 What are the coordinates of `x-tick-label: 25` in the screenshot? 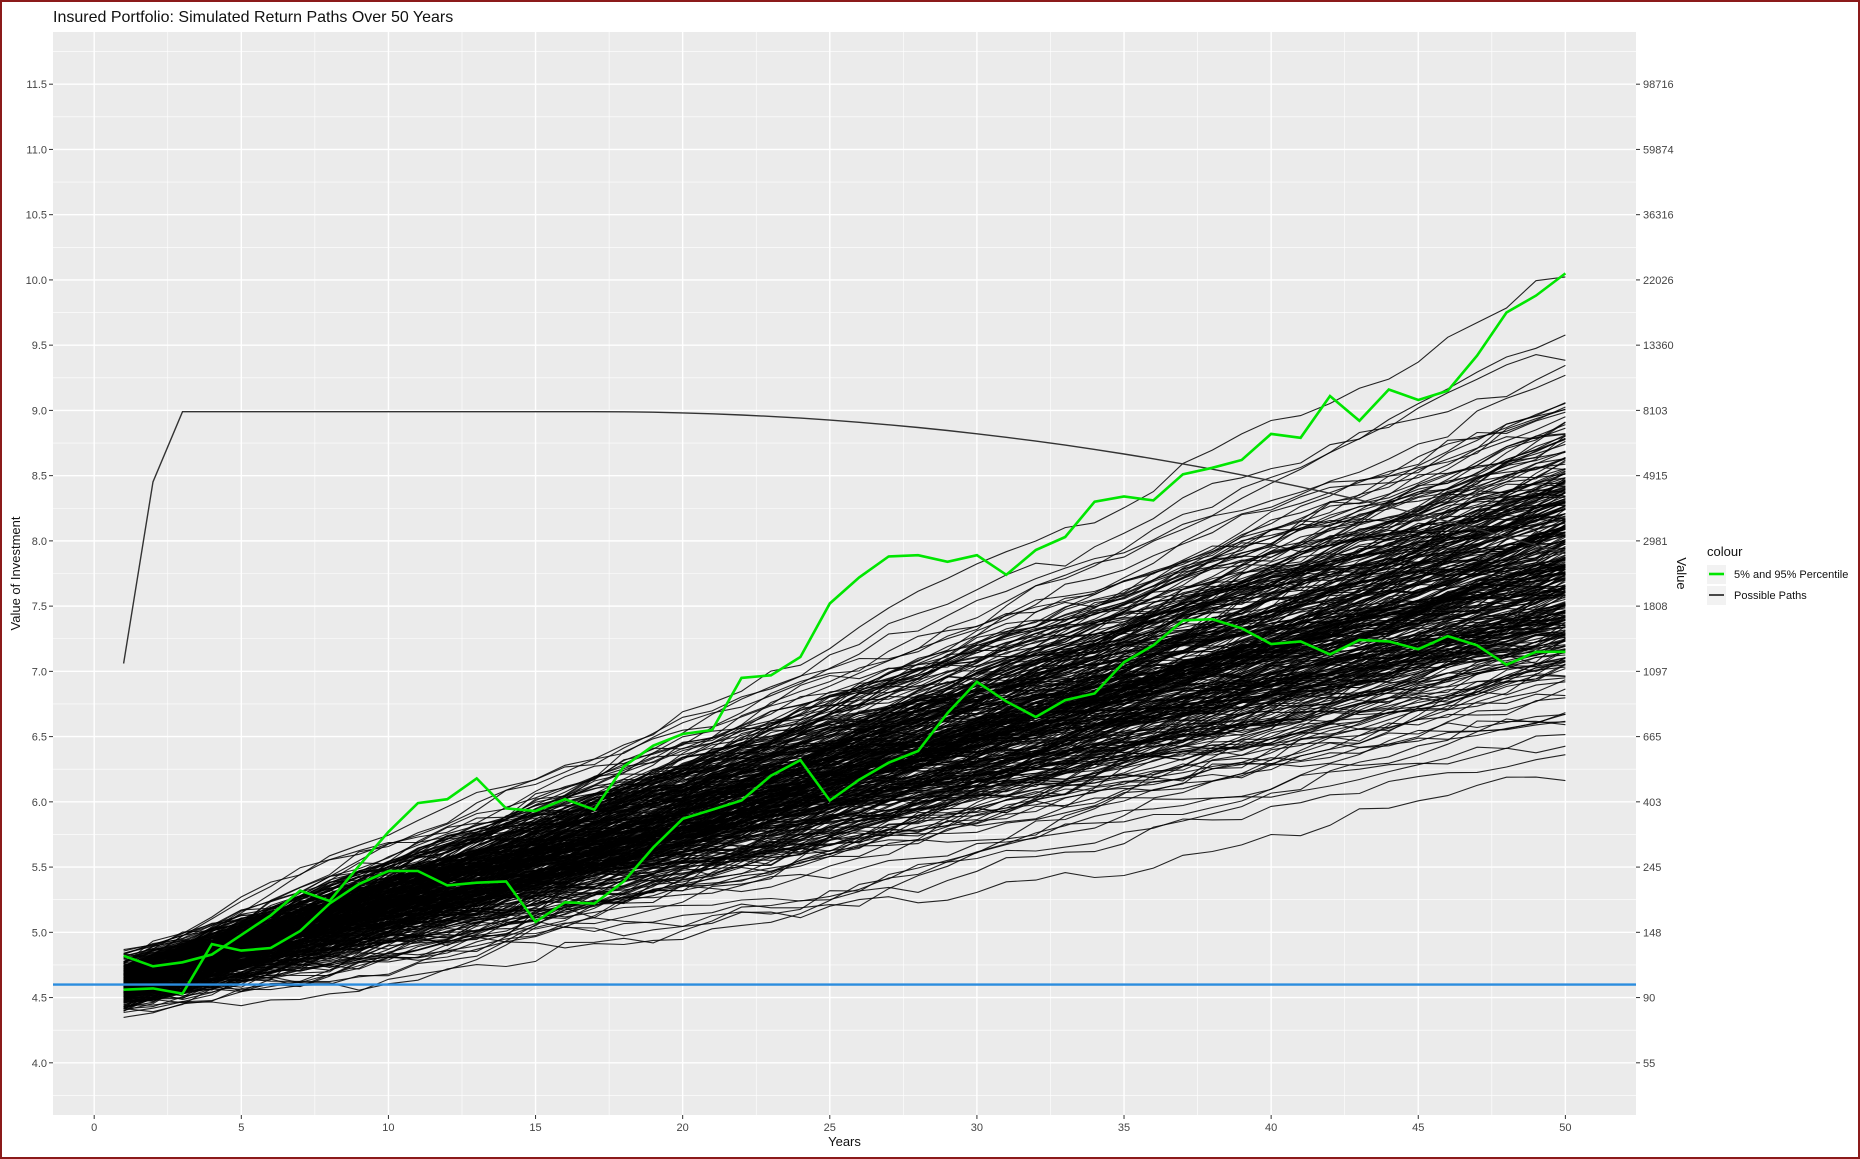 It's located at (830, 1128).